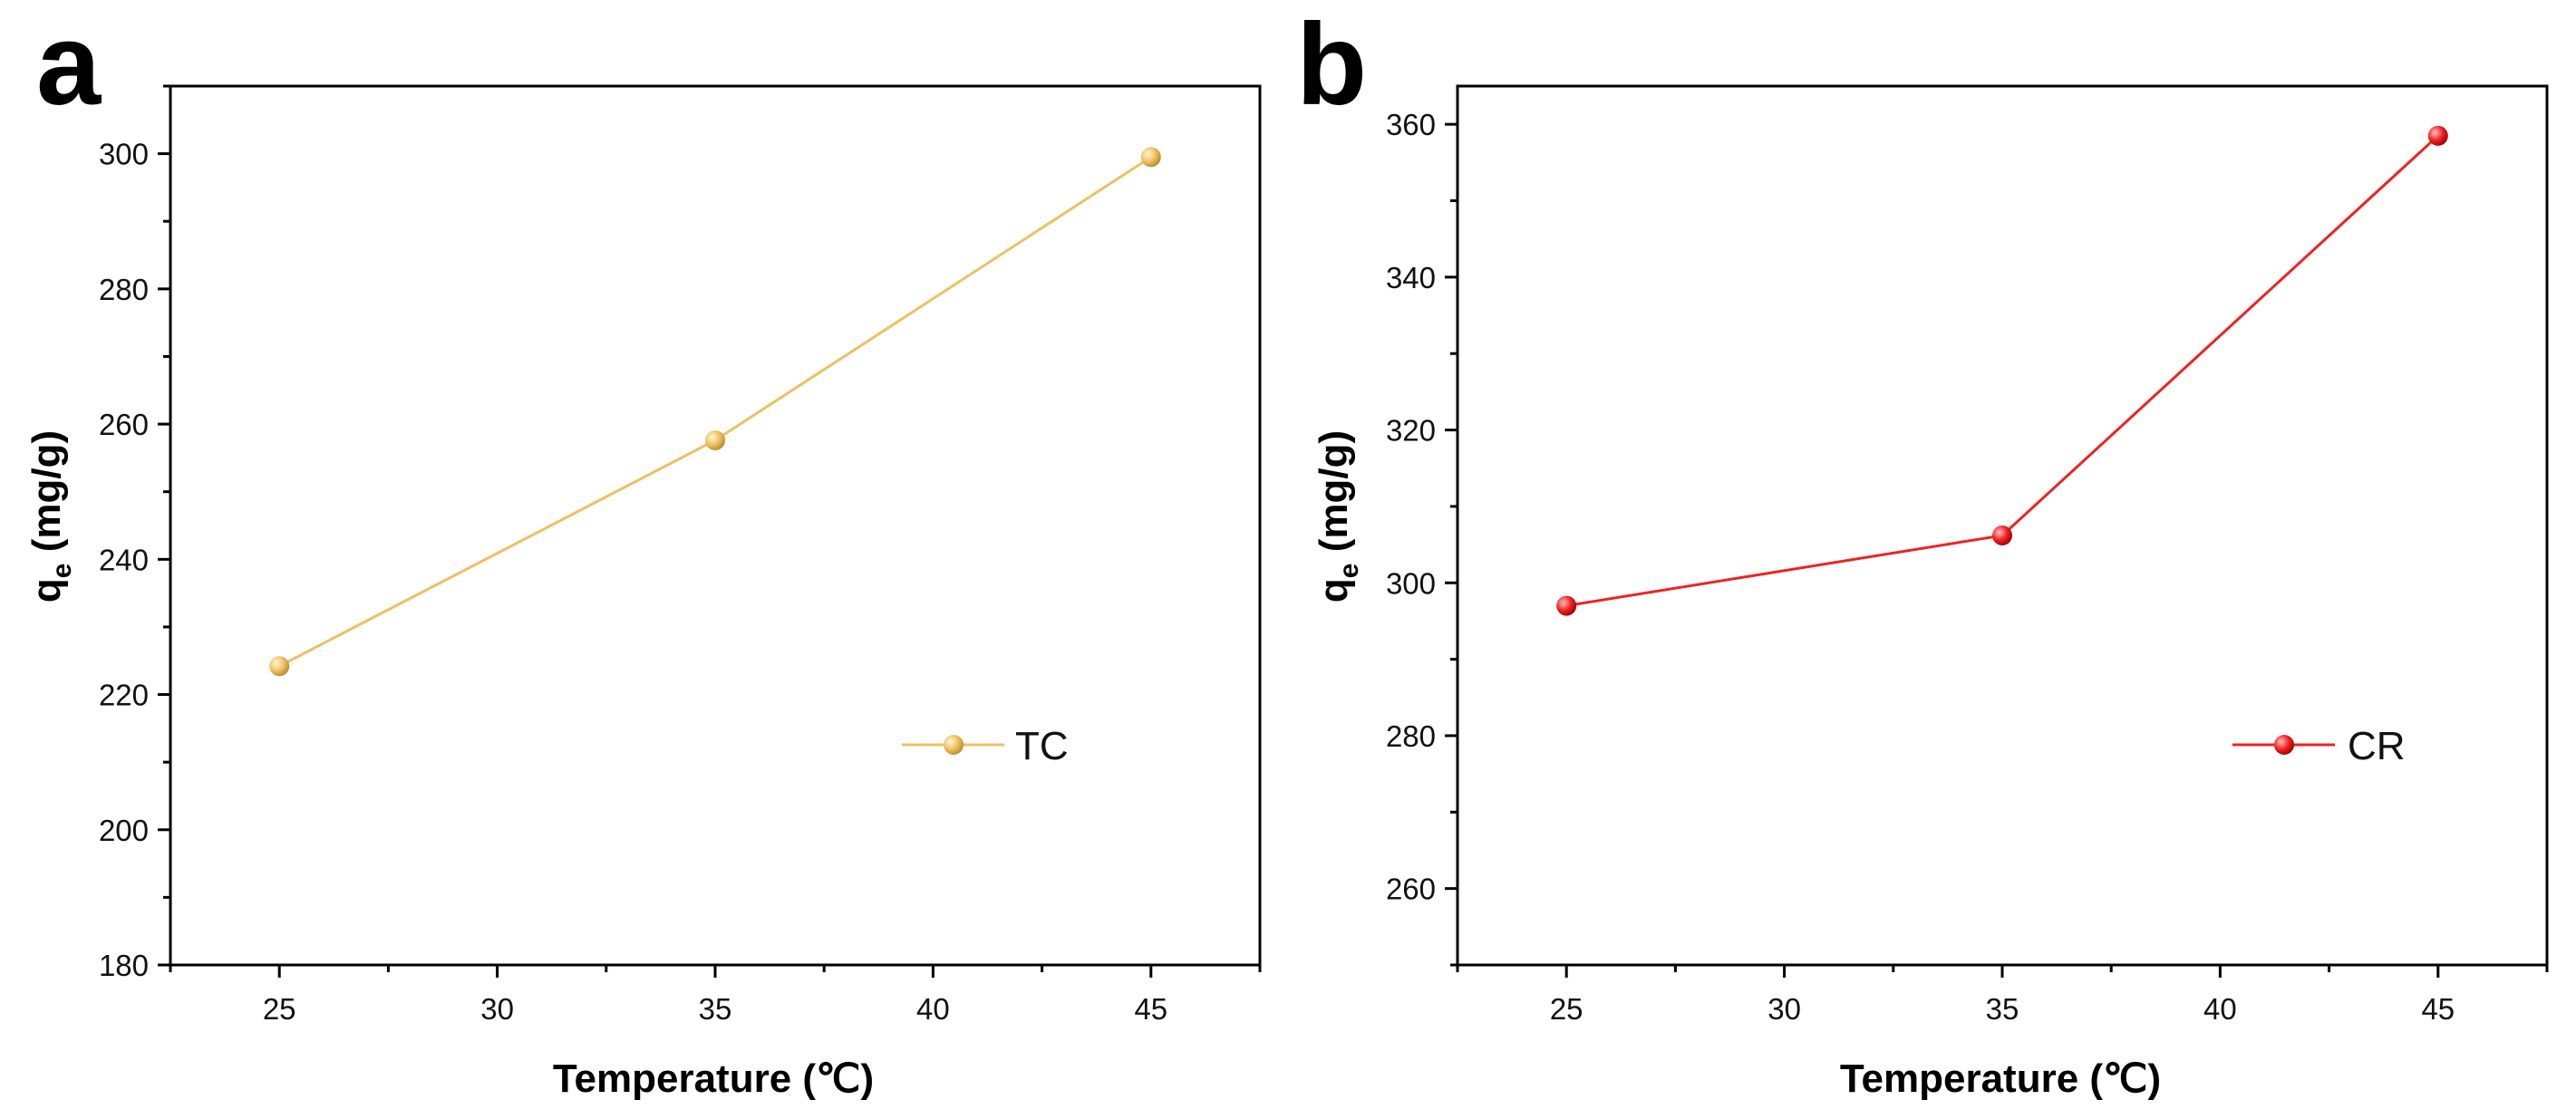 Image resolution: width=2576 pixels, height=1119 pixels. I want to click on y-axis-title-sub-a: e, so click(62, 571).